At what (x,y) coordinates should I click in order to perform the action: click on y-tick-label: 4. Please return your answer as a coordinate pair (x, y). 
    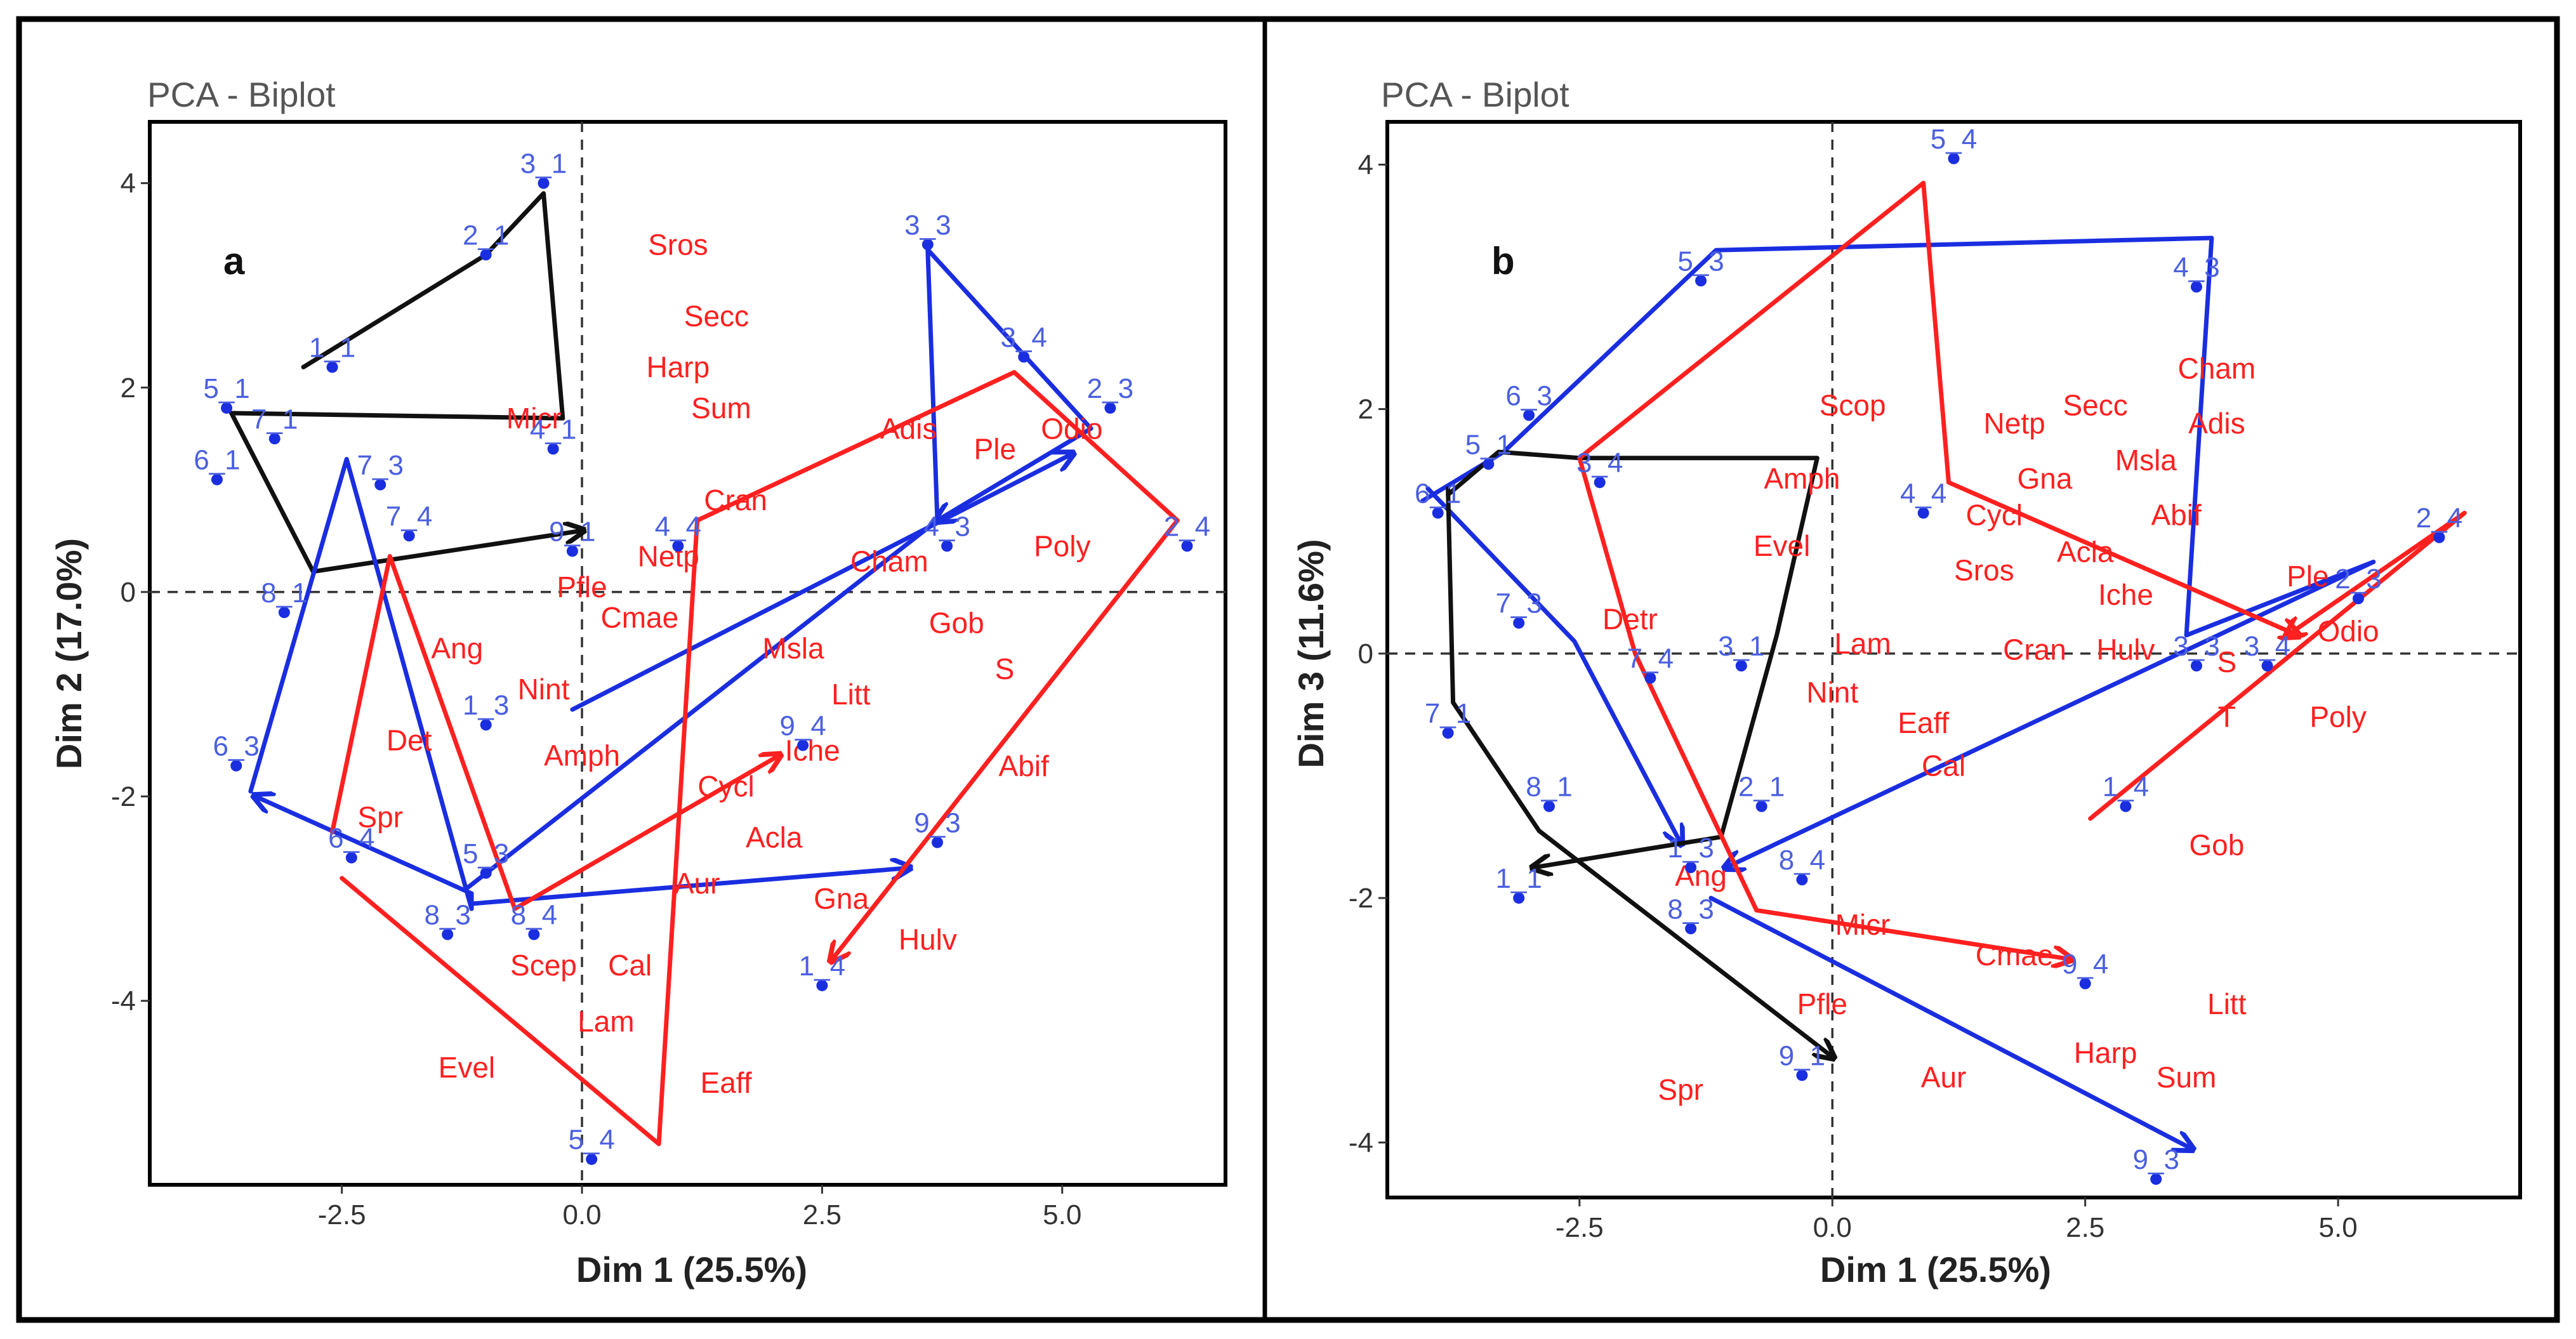
    Looking at the image, I should click on (128, 183).